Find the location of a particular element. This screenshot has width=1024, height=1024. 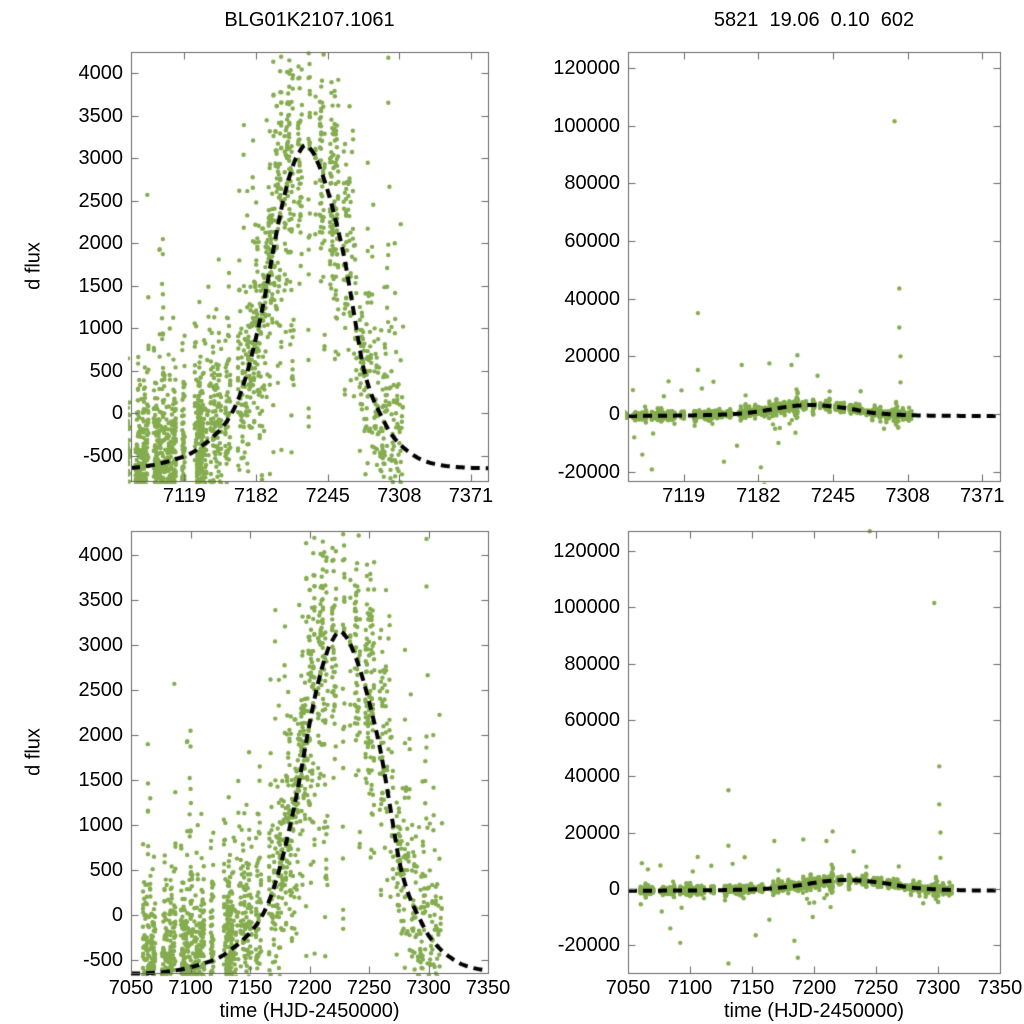

x-axis-title-bottom-left: time (HJD-2450000) is located at coordinates (309, 1011).